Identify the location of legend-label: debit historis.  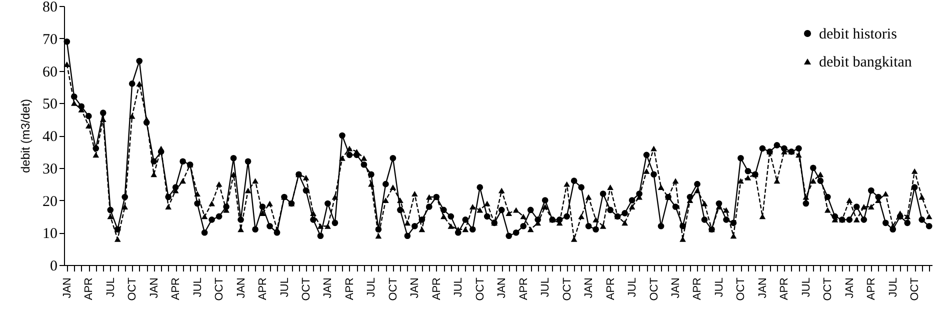
(858, 34).